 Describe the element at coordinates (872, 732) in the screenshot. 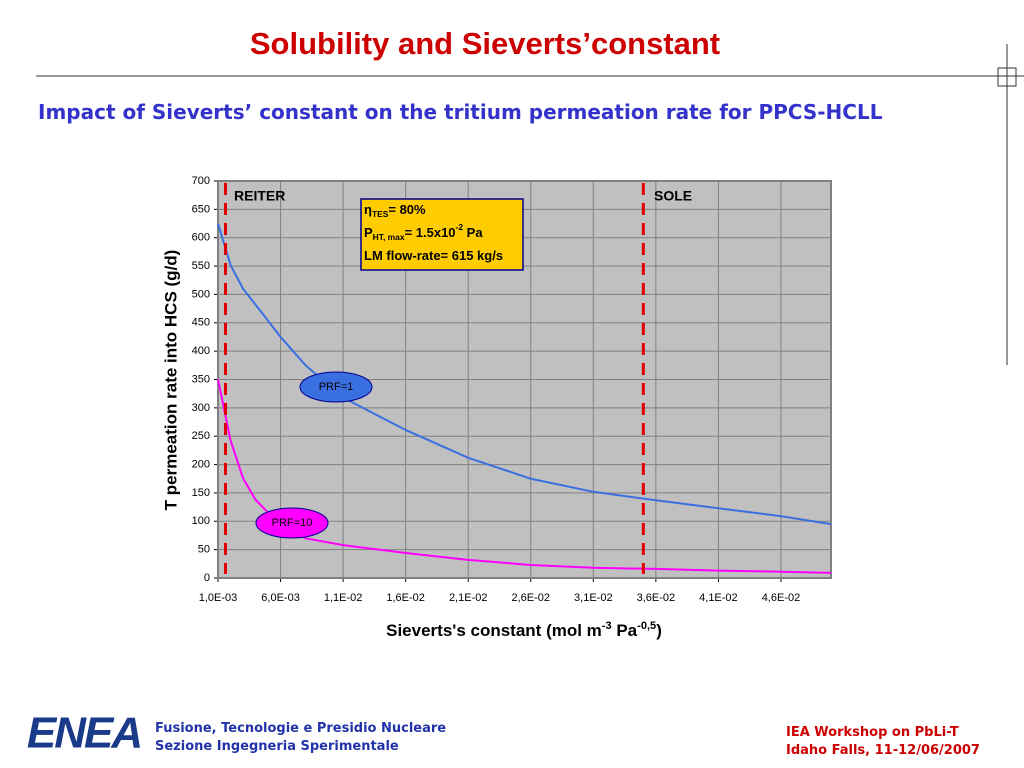

I see `footer-line: IEA Workshop on PbLi-T` at that location.